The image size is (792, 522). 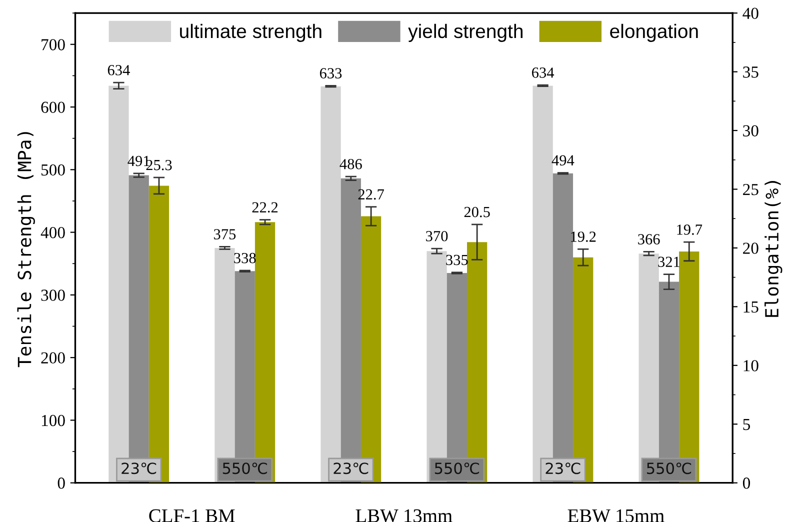 What do you see at coordinates (750, 130) in the screenshot?
I see `y2-tick-label: 30` at bounding box center [750, 130].